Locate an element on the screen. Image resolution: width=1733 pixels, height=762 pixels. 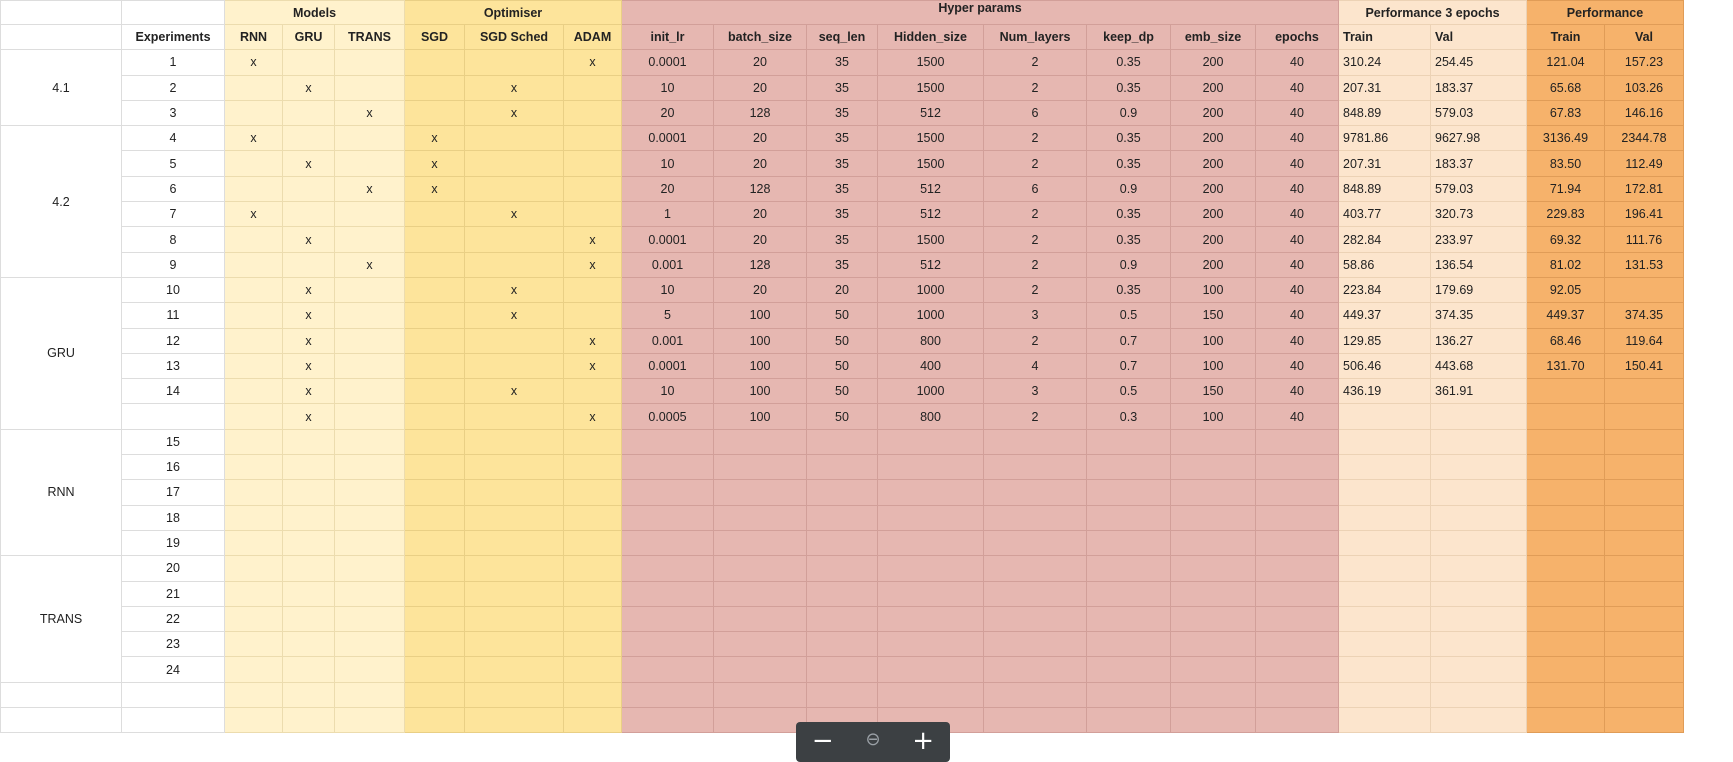
experiment-number-cell: 21 is located at coordinates (173, 593).